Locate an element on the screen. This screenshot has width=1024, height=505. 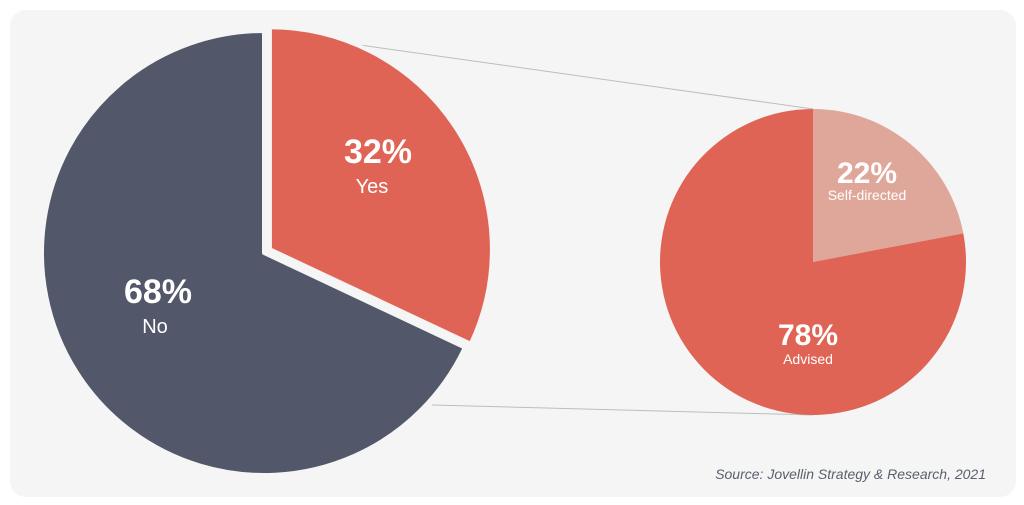
connector-line-bottom is located at coordinates (622, 410).